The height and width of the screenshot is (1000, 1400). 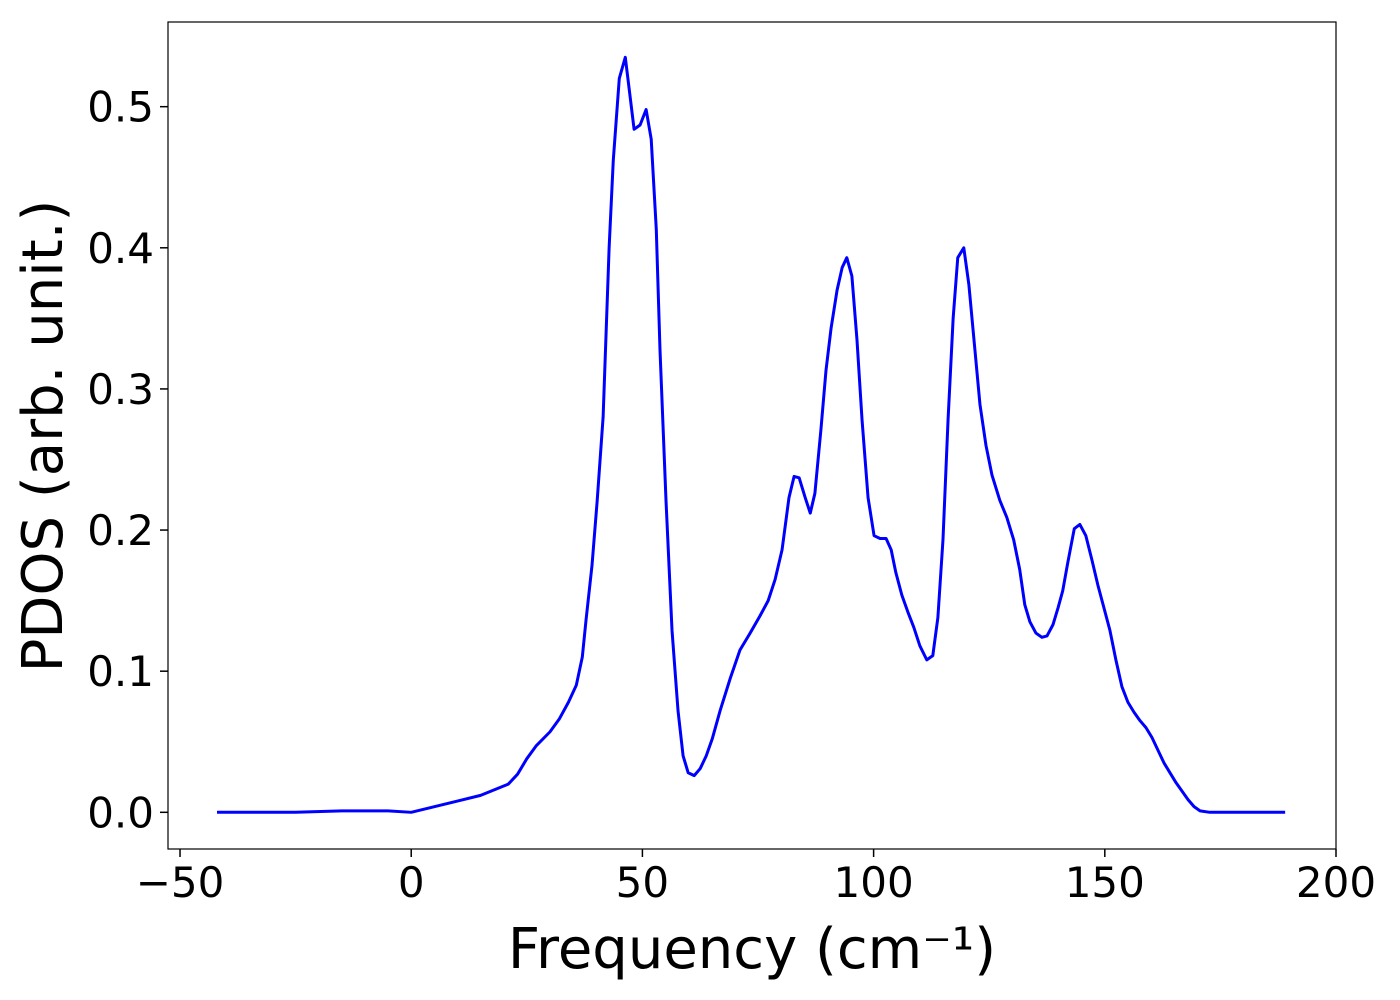 What do you see at coordinates (180, 882) in the screenshot?
I see `x-tick-label: −50` at bounding box center [180, 882].